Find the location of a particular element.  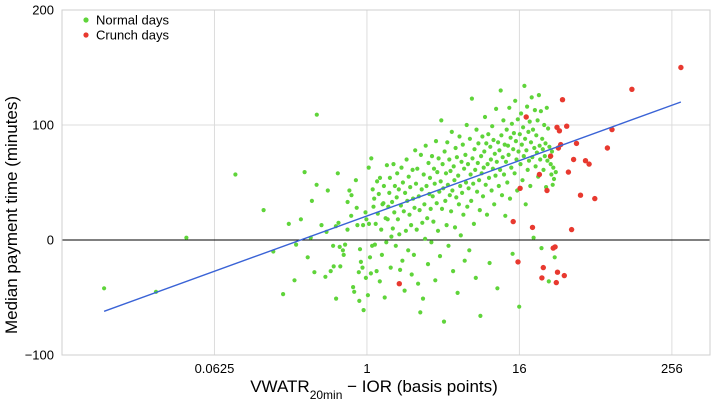

x-axis-title: VWATR20min − IOR (basis points) is located at coordinates (374, 389).